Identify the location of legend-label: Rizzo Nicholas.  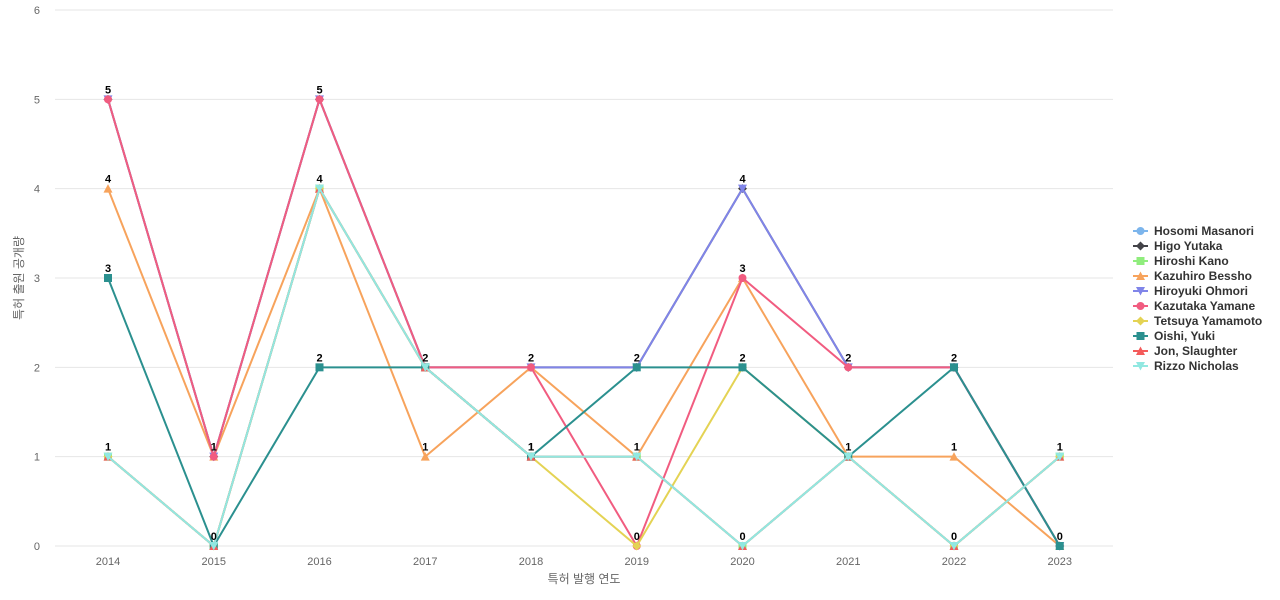
(1196, 366).